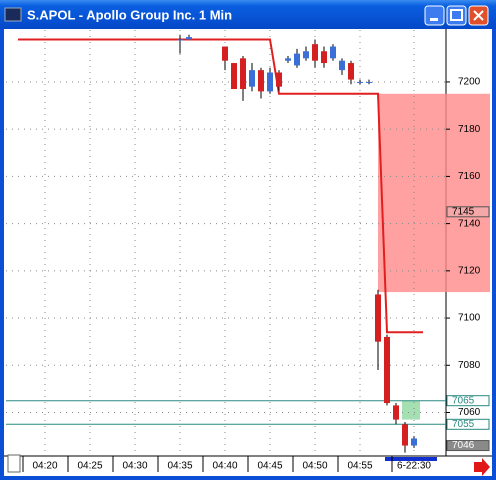  I want to click on y-tick-label: 7080, so click(469, 365).